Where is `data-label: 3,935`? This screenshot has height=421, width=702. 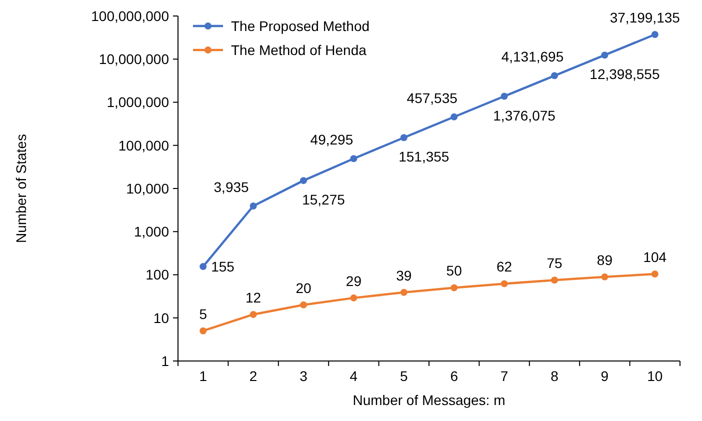 data-label: 3,935 is located at coordinates (232, 186).